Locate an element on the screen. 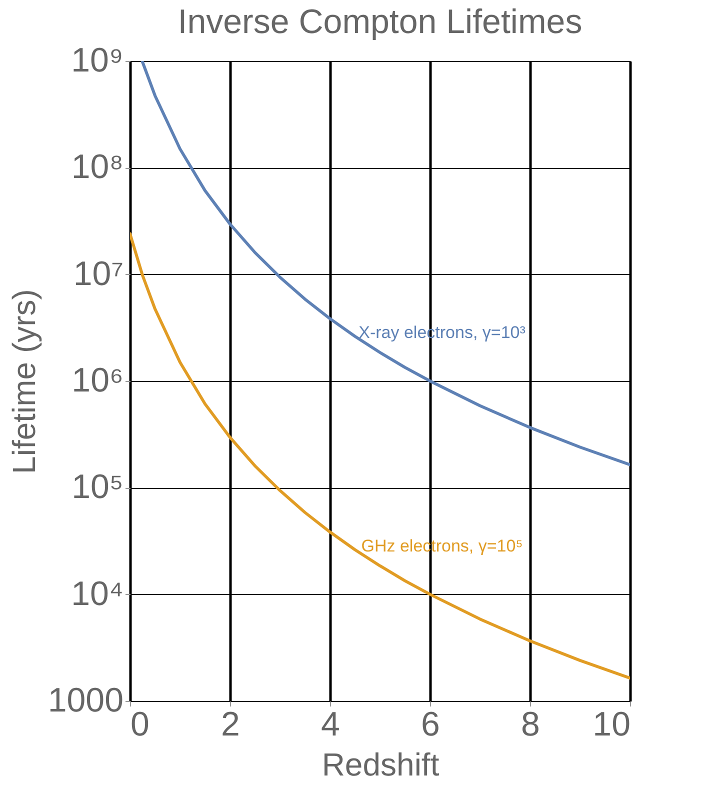 This screenshot has width=721, height=806. x-tick-label: 6 is located at coordinates (430, 725).